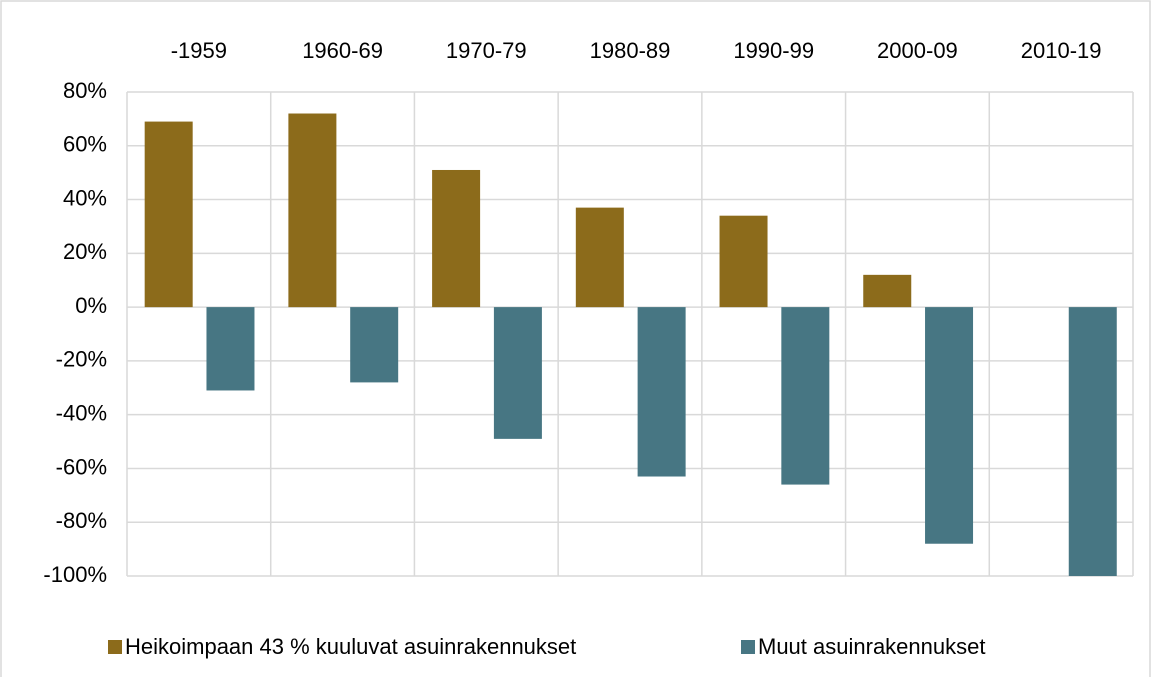 This screenshot has width=1151, height=677. Describe the element at coordinates (342, 50) in the screenshot. I see `x-tick-label: 1960-69` at that location.